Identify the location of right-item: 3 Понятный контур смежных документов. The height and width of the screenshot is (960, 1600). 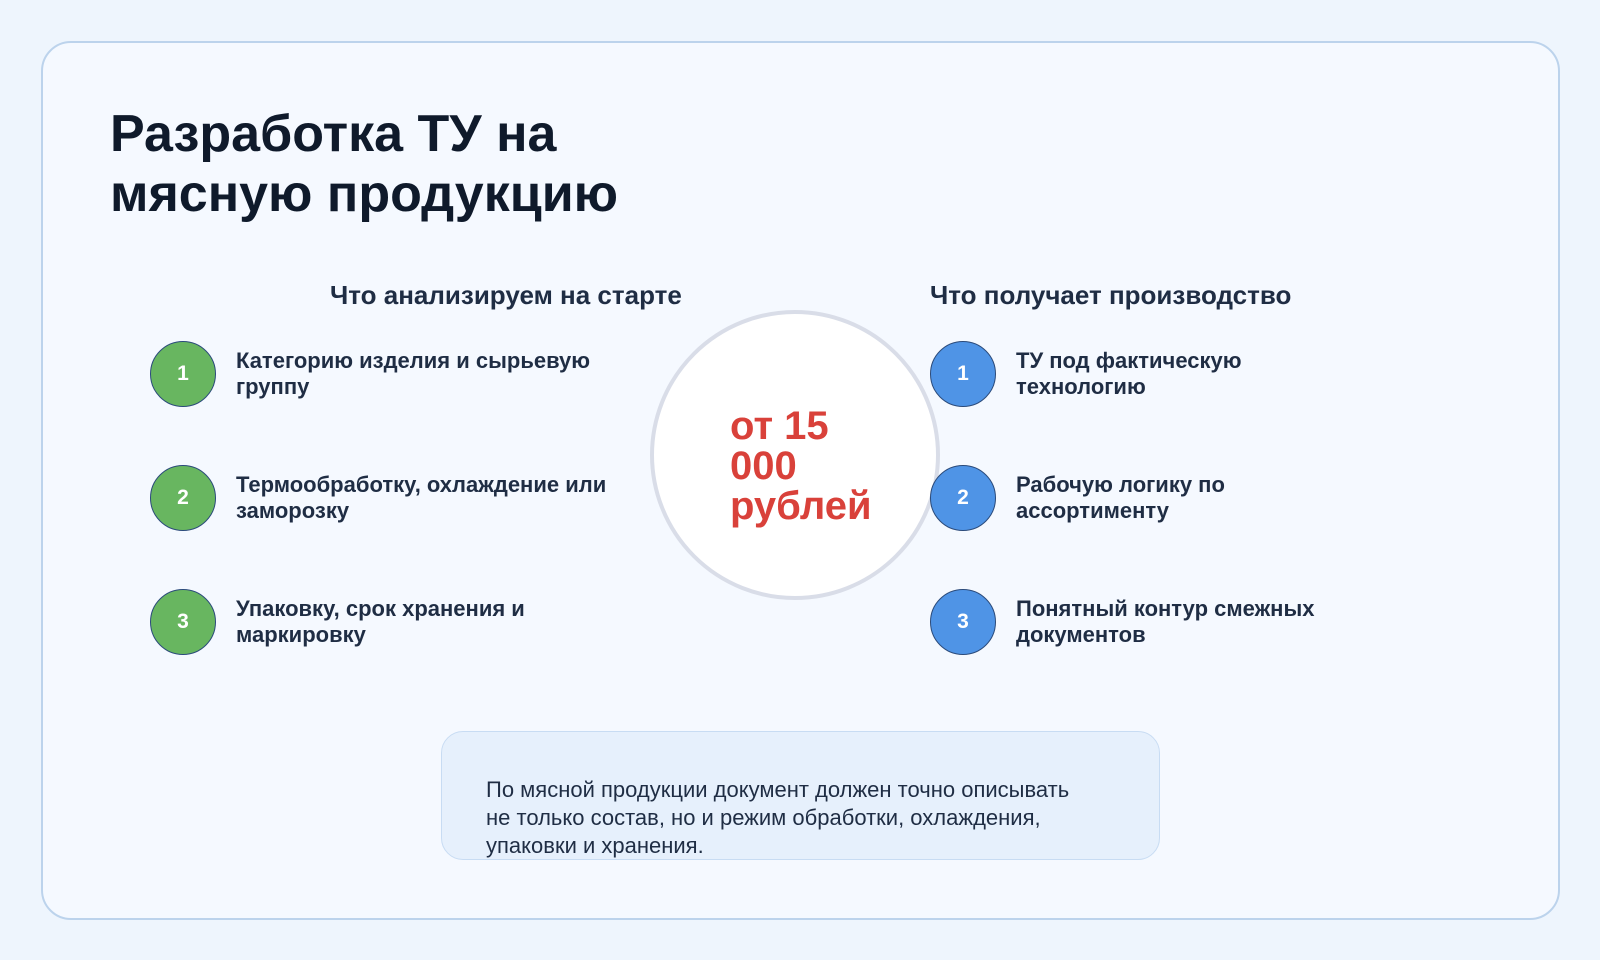
(1143, 622).